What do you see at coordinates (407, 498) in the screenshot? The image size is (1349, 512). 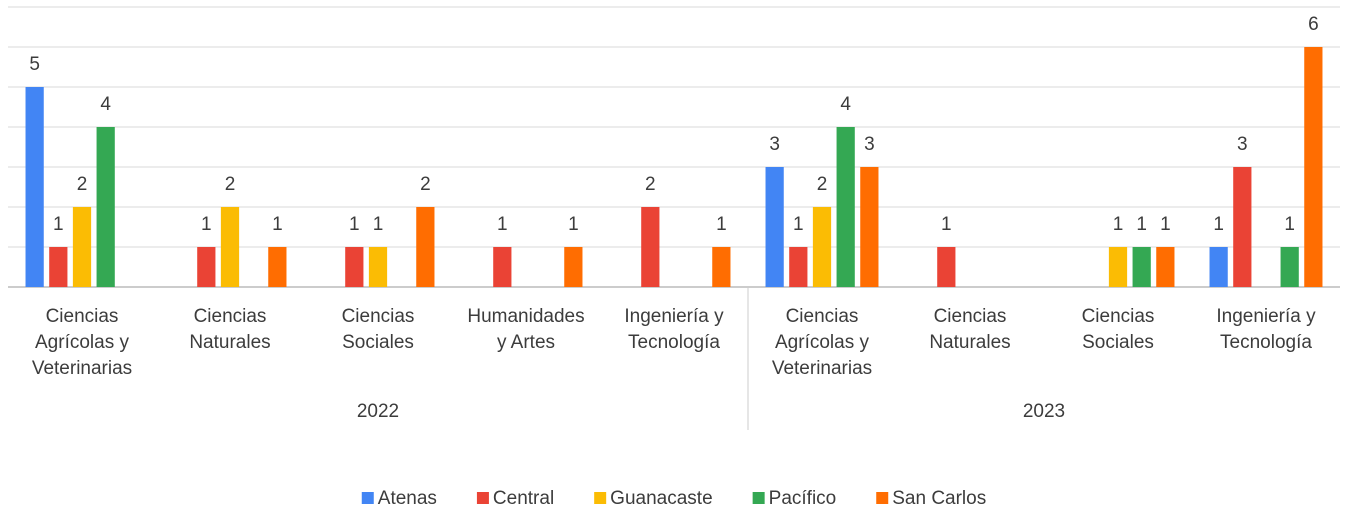 I see `legend-label: Atenas` at bounding box center [407, 498].